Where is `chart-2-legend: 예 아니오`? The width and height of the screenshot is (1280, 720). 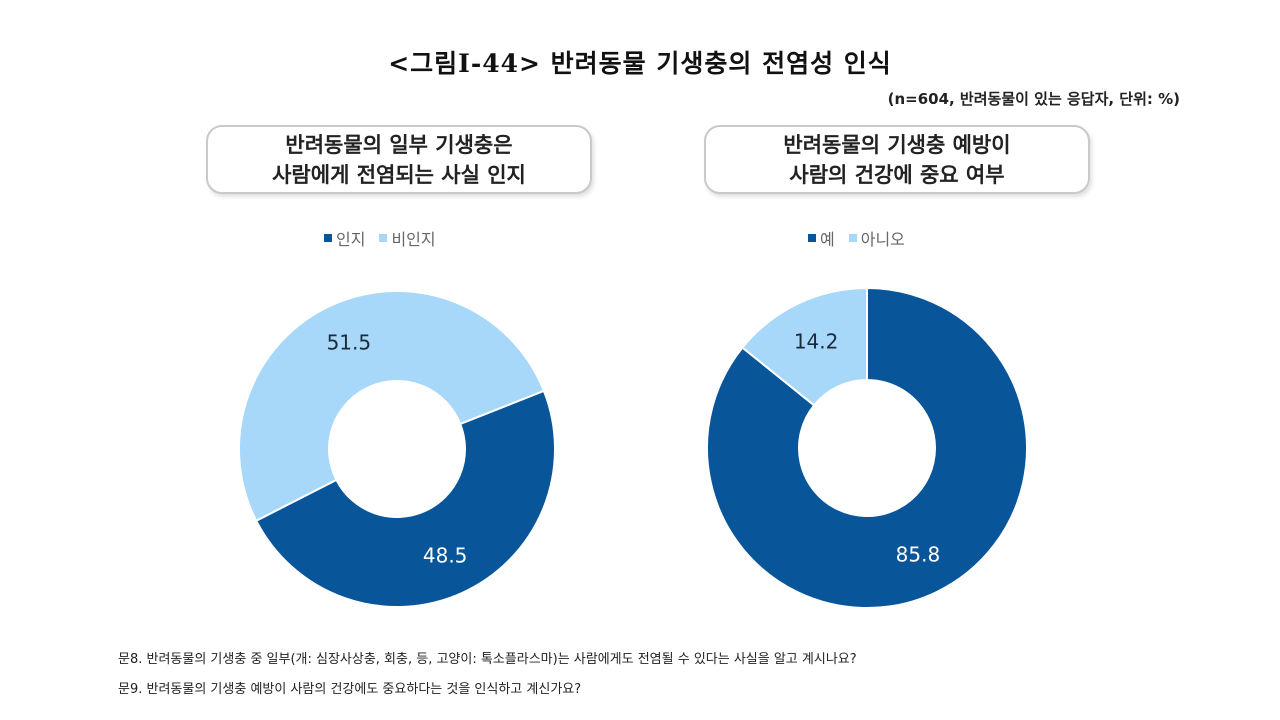
chart-2-legend: 예 아니오 is located at coordinates (856, 238).